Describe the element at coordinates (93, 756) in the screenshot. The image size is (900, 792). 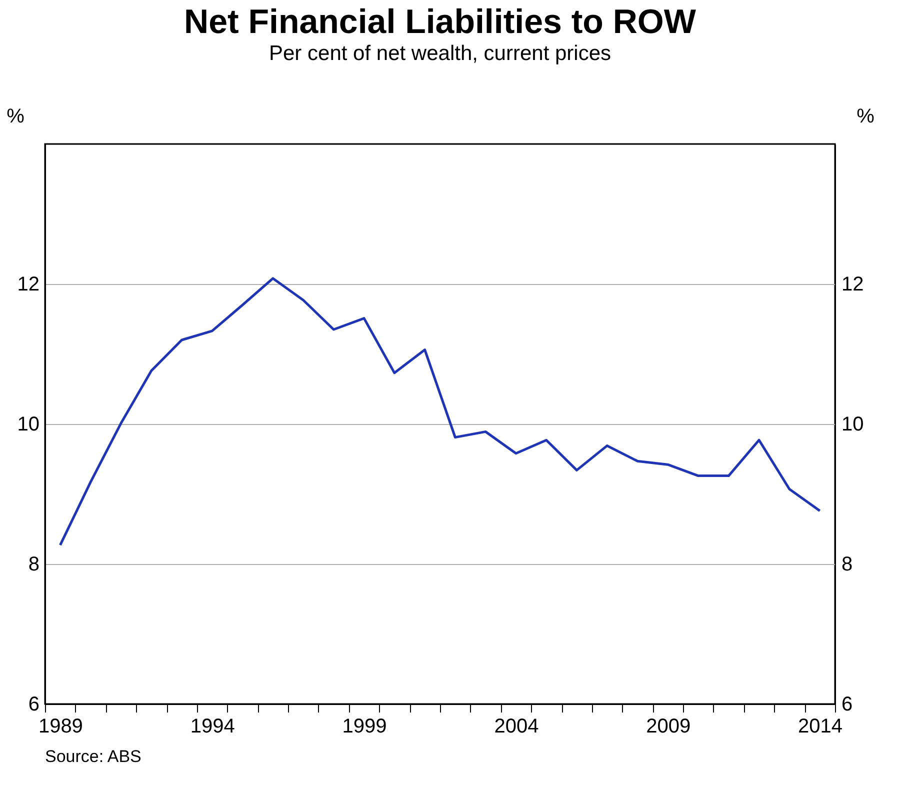
I see `source-note: Source: ABS` at that location.